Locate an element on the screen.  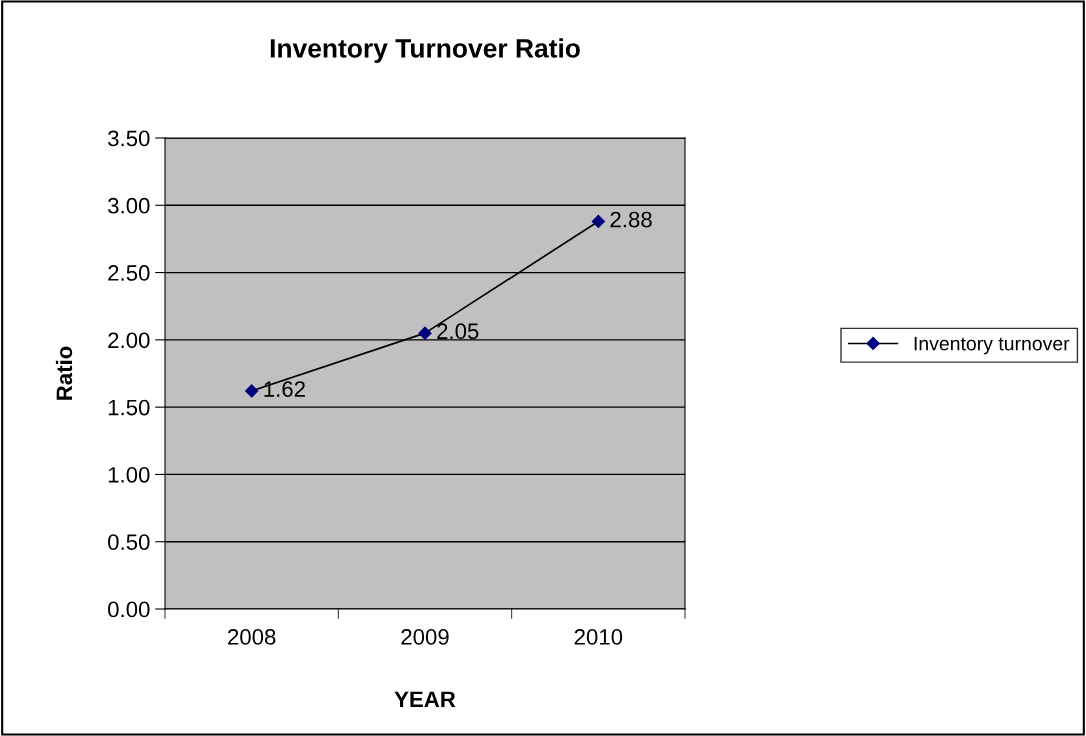
x-tick-label: 2010 is located at coordinates (598, 637).